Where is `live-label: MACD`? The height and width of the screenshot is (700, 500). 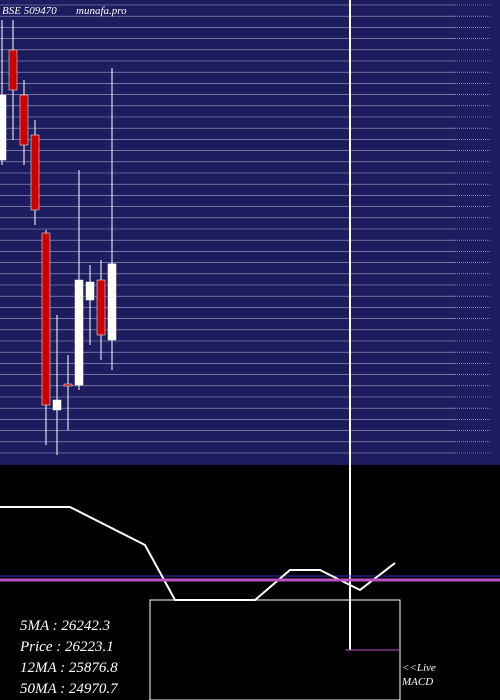 live-label: MACD is located at coordinates (417, 682).